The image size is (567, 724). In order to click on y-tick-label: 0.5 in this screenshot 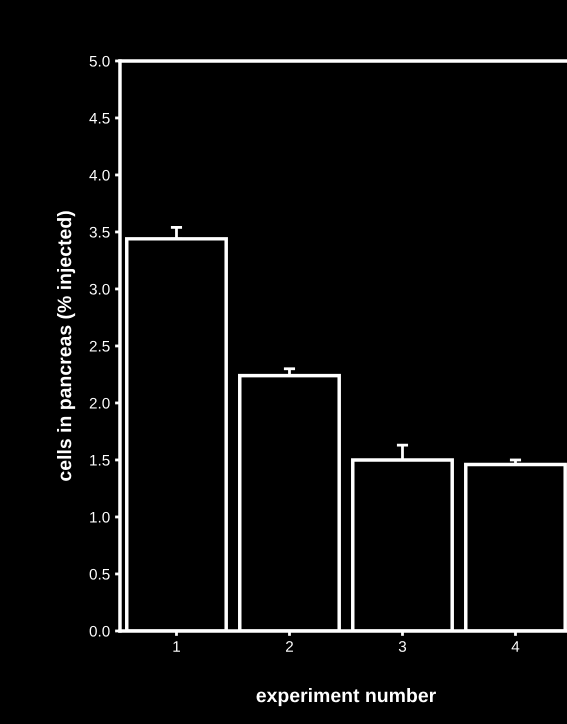, I will do `click(100, 574)`.